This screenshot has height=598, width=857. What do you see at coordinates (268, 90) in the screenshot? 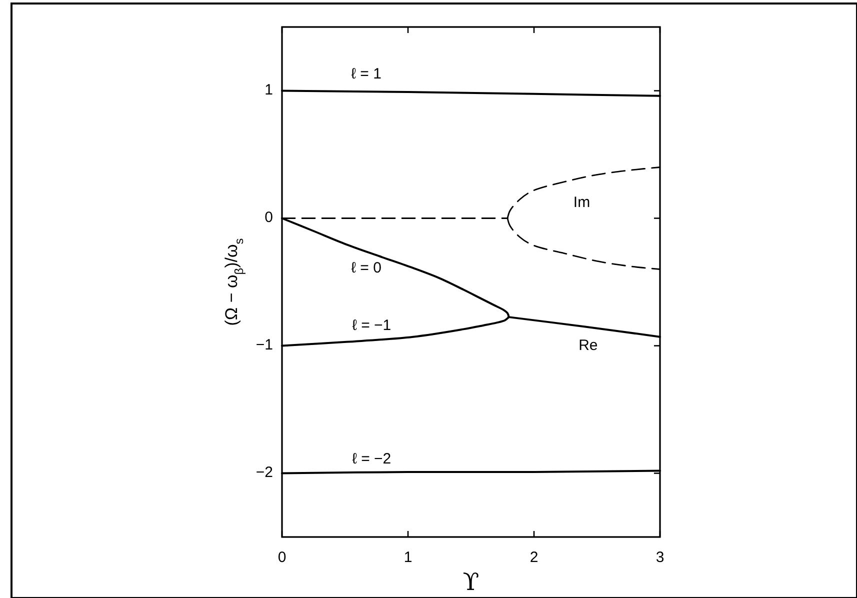
I see `y-tick-label: 1` at bounding box center [268, 90].